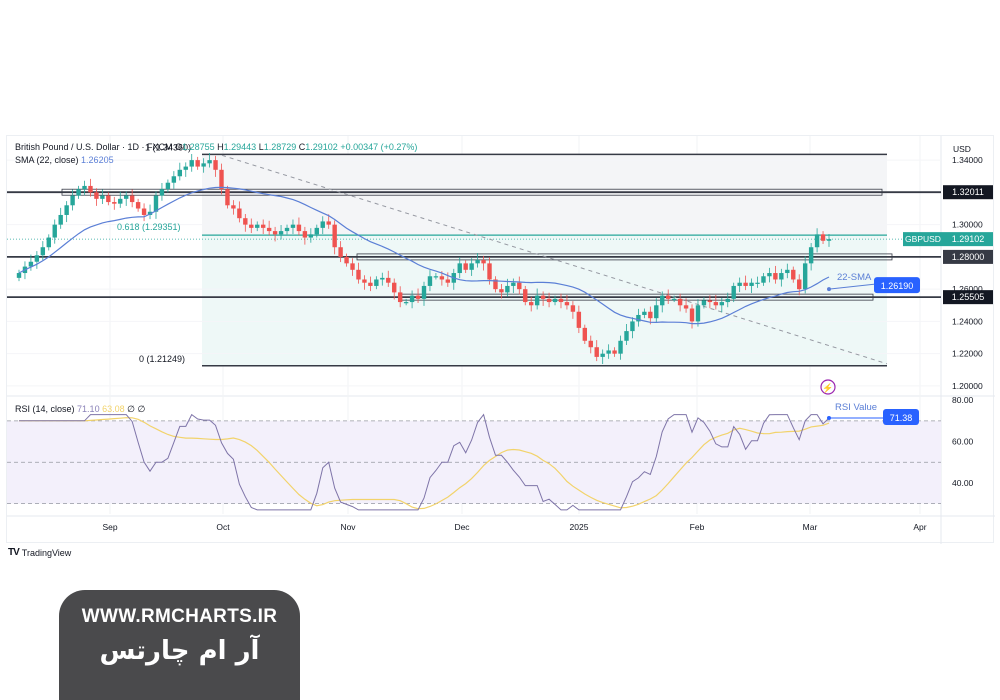 This screenshot has height=700, width=1000. I want to click on last-price-badge, so click(968, 239).